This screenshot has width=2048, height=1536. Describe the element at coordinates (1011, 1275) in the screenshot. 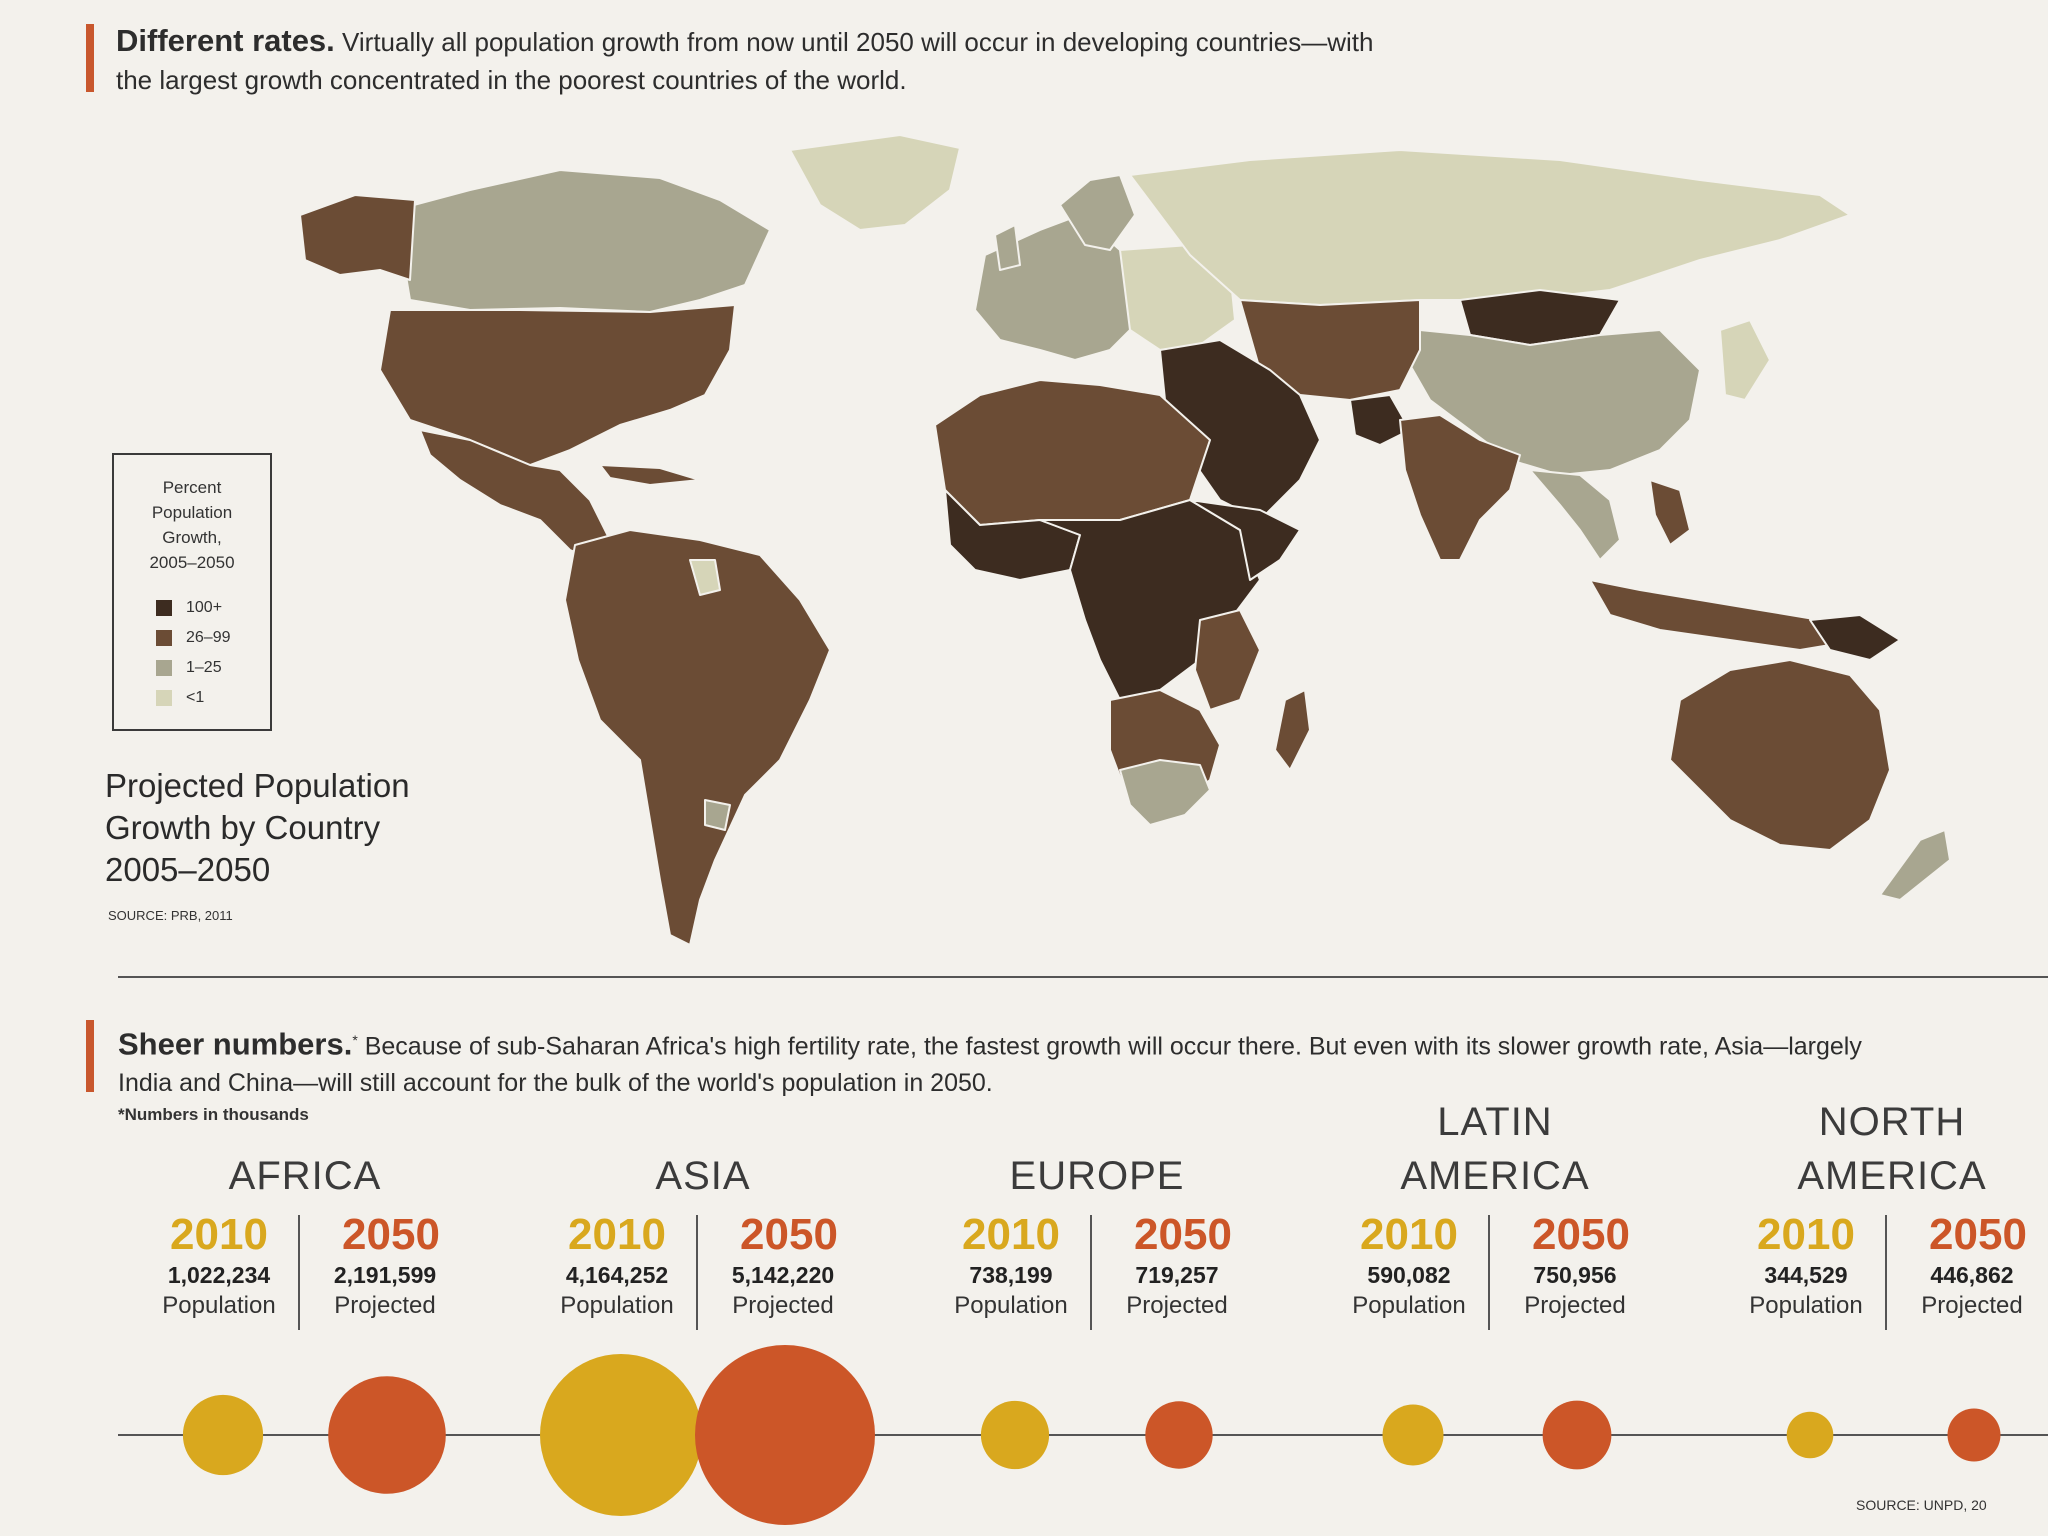

I see `population-2010-value: 738,199` at that location.